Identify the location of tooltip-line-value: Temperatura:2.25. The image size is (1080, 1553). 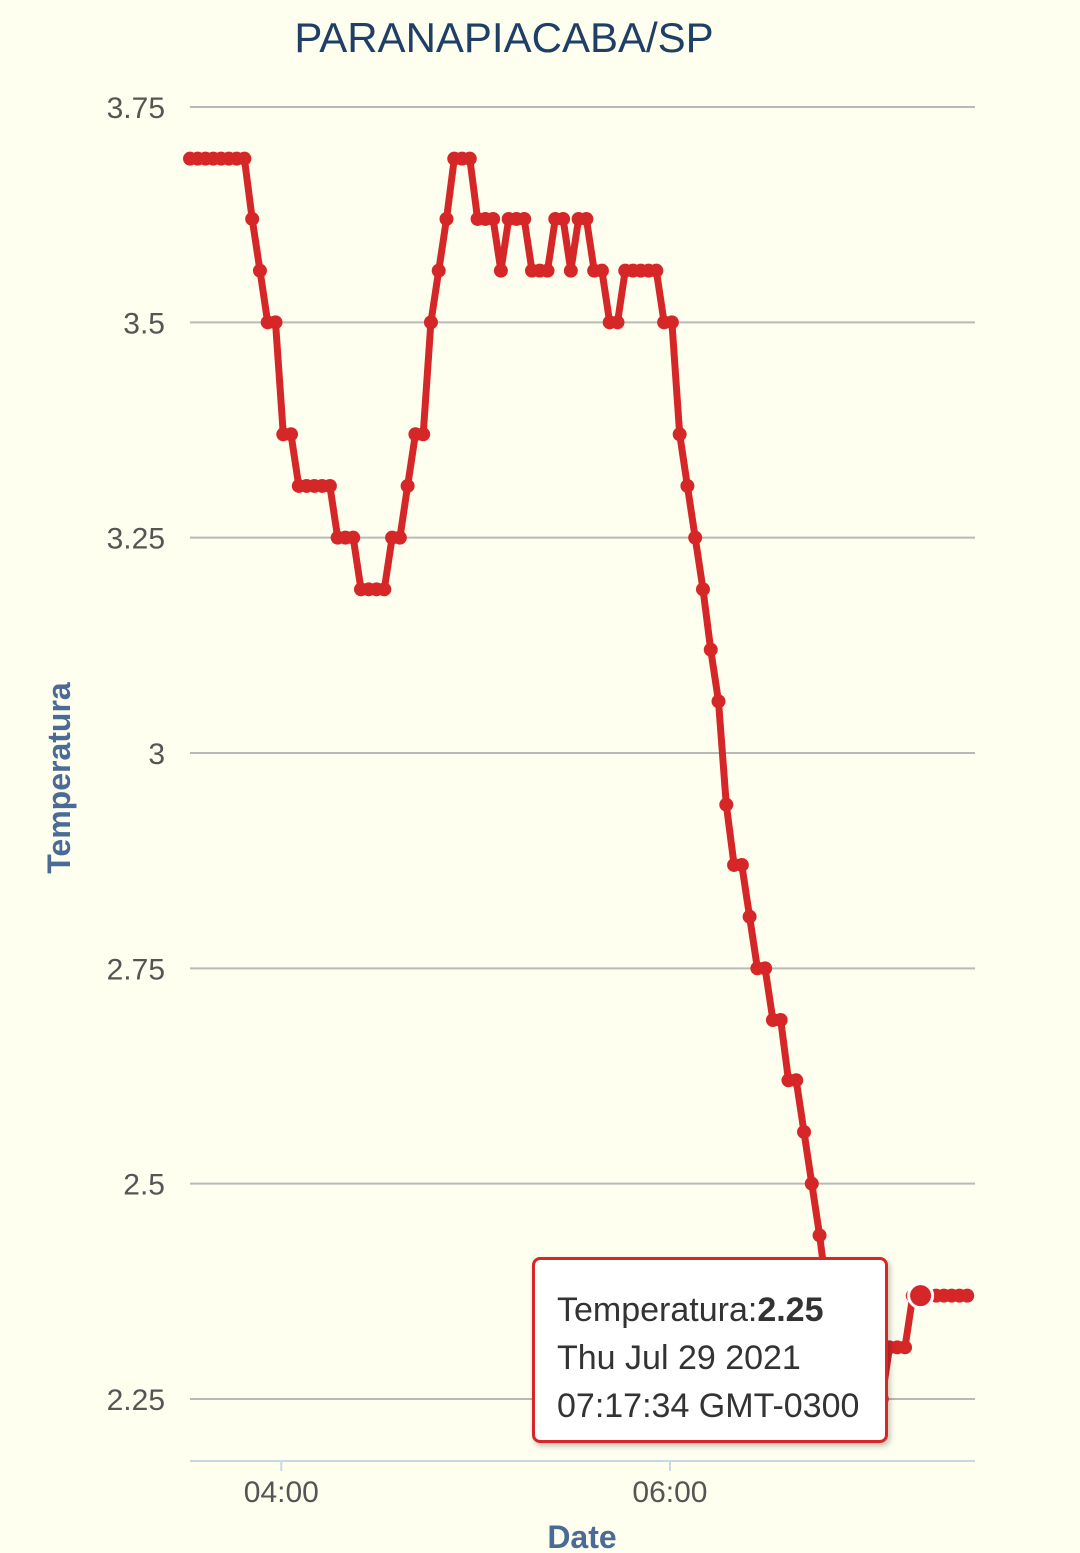
(721, 1310).